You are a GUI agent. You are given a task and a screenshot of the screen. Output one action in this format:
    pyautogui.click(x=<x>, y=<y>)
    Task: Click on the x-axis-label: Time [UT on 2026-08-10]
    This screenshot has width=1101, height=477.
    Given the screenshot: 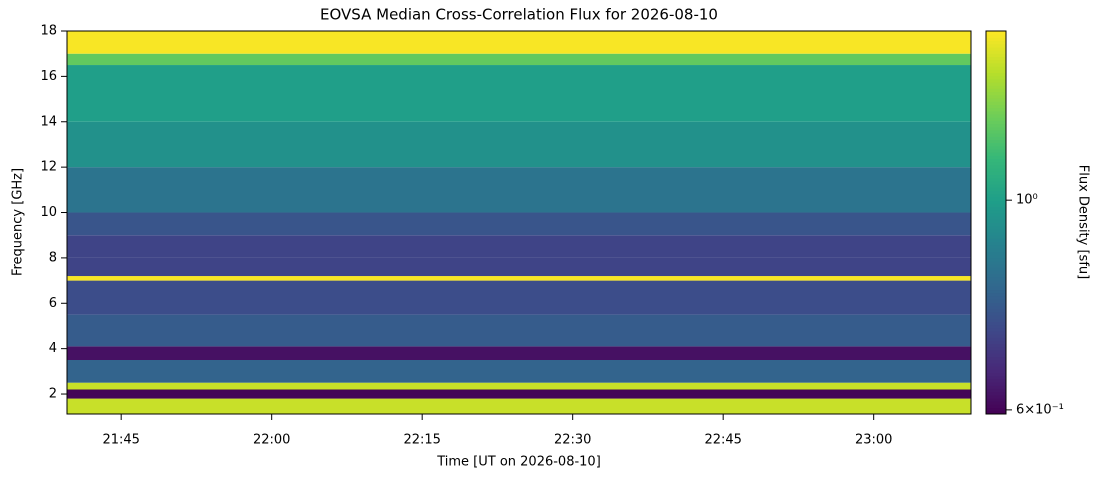 What is the action you would take?
    pyautogui.click(x=518, y=462)
    